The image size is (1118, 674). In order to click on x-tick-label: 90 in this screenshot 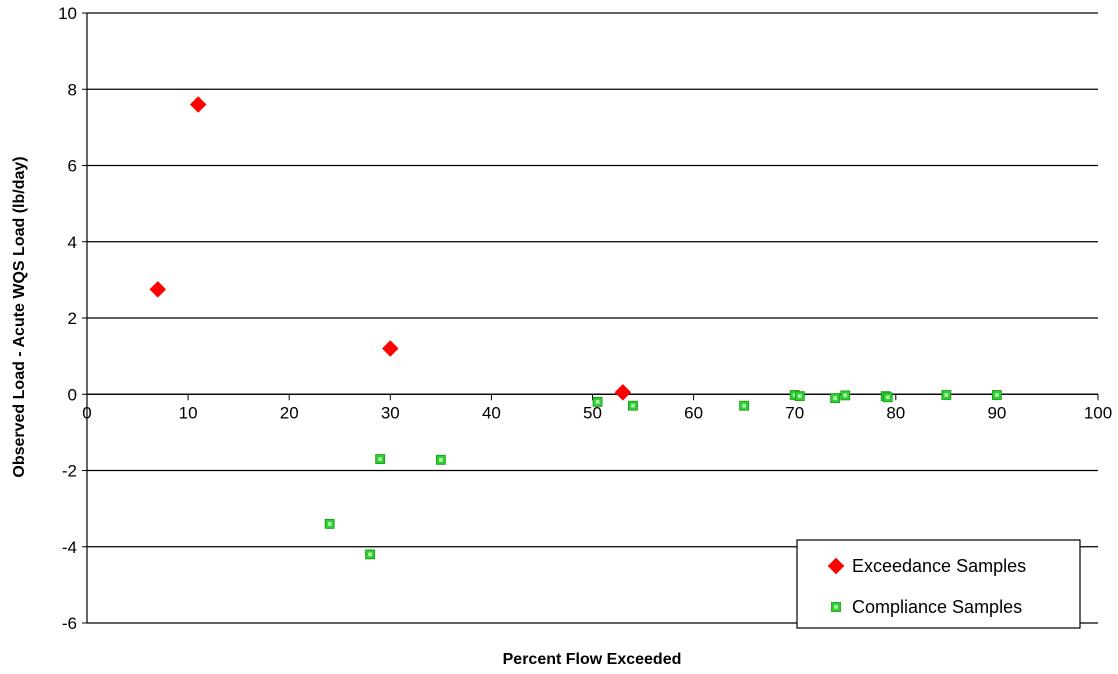, I will do `click(996, 412)`.